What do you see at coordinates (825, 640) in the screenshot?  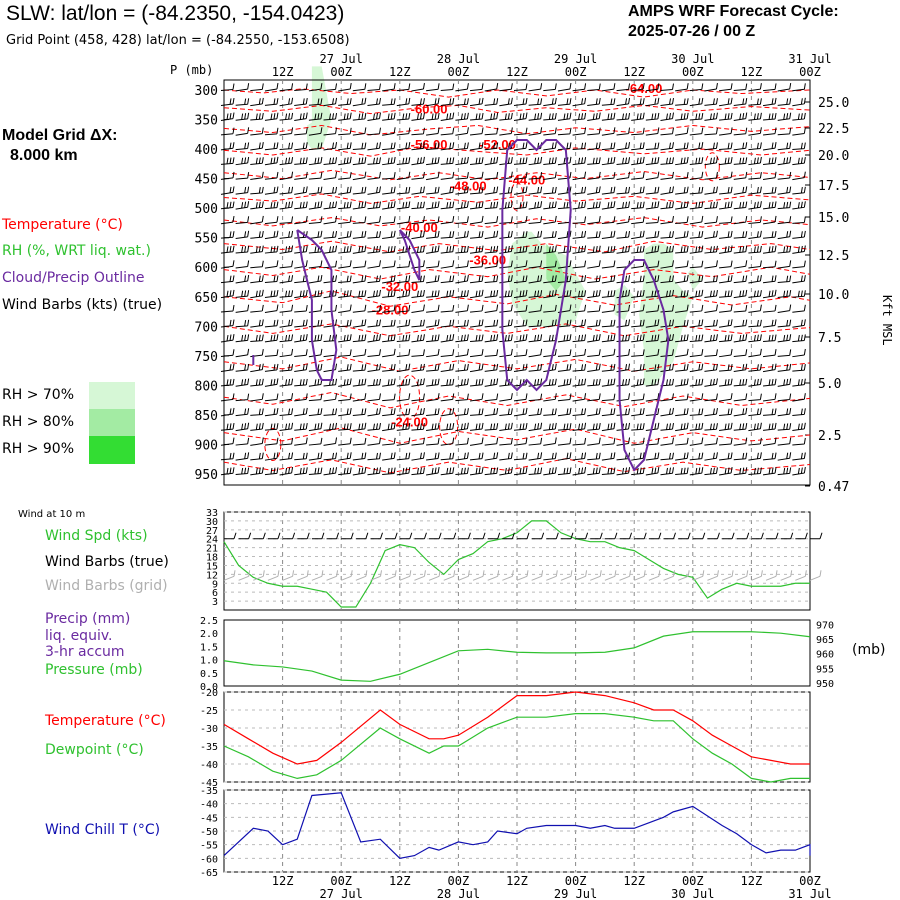 I see `pressure-tick-label-right: 965` at bounding box center [825, 640].